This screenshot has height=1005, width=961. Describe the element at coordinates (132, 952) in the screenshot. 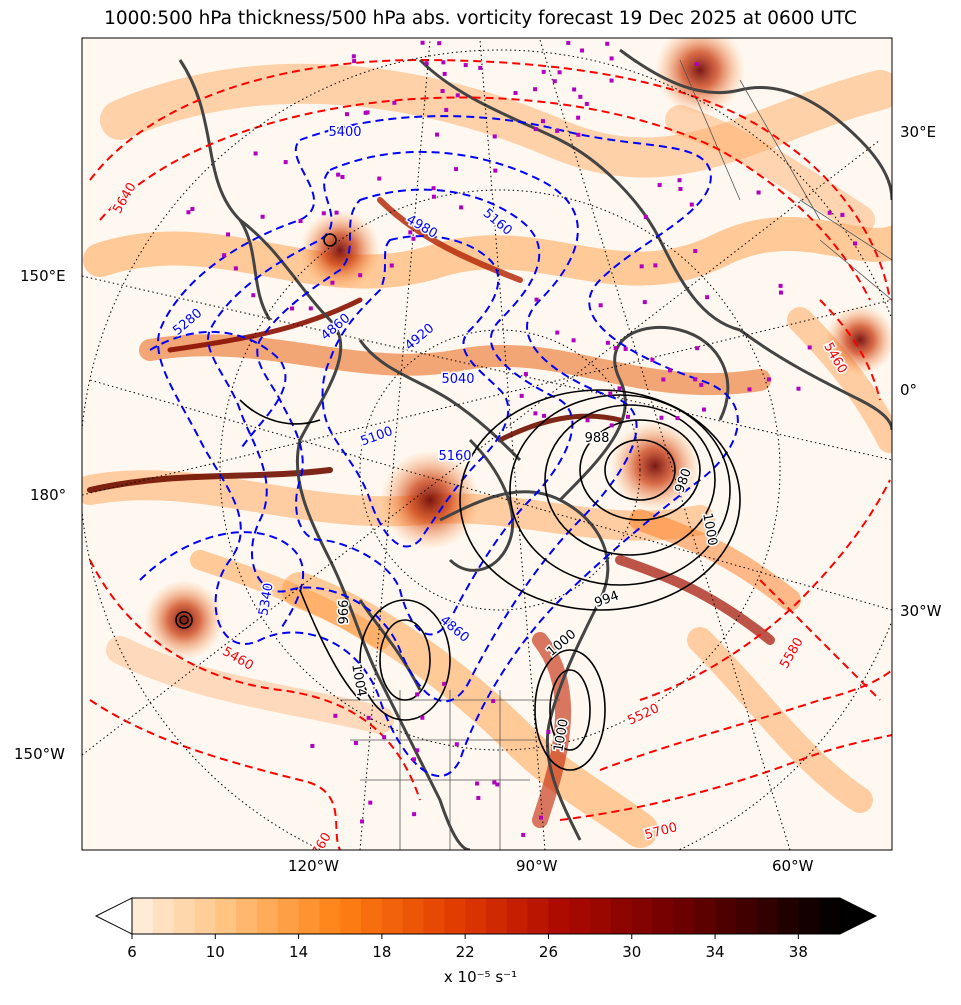

I see `colorbar-tick-label: 6` at that location.